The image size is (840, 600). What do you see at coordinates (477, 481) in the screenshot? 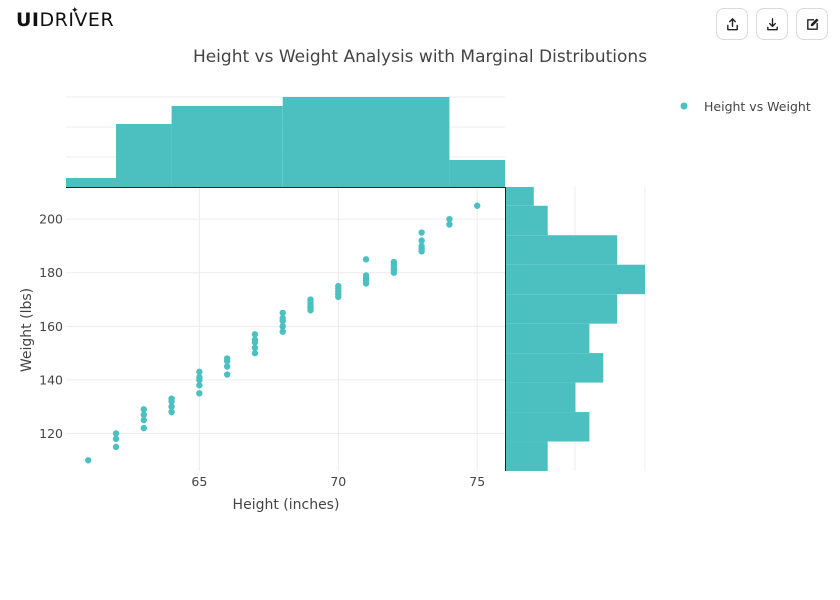
I see `x-tick-label: 75` at bounding box center [477, 481].